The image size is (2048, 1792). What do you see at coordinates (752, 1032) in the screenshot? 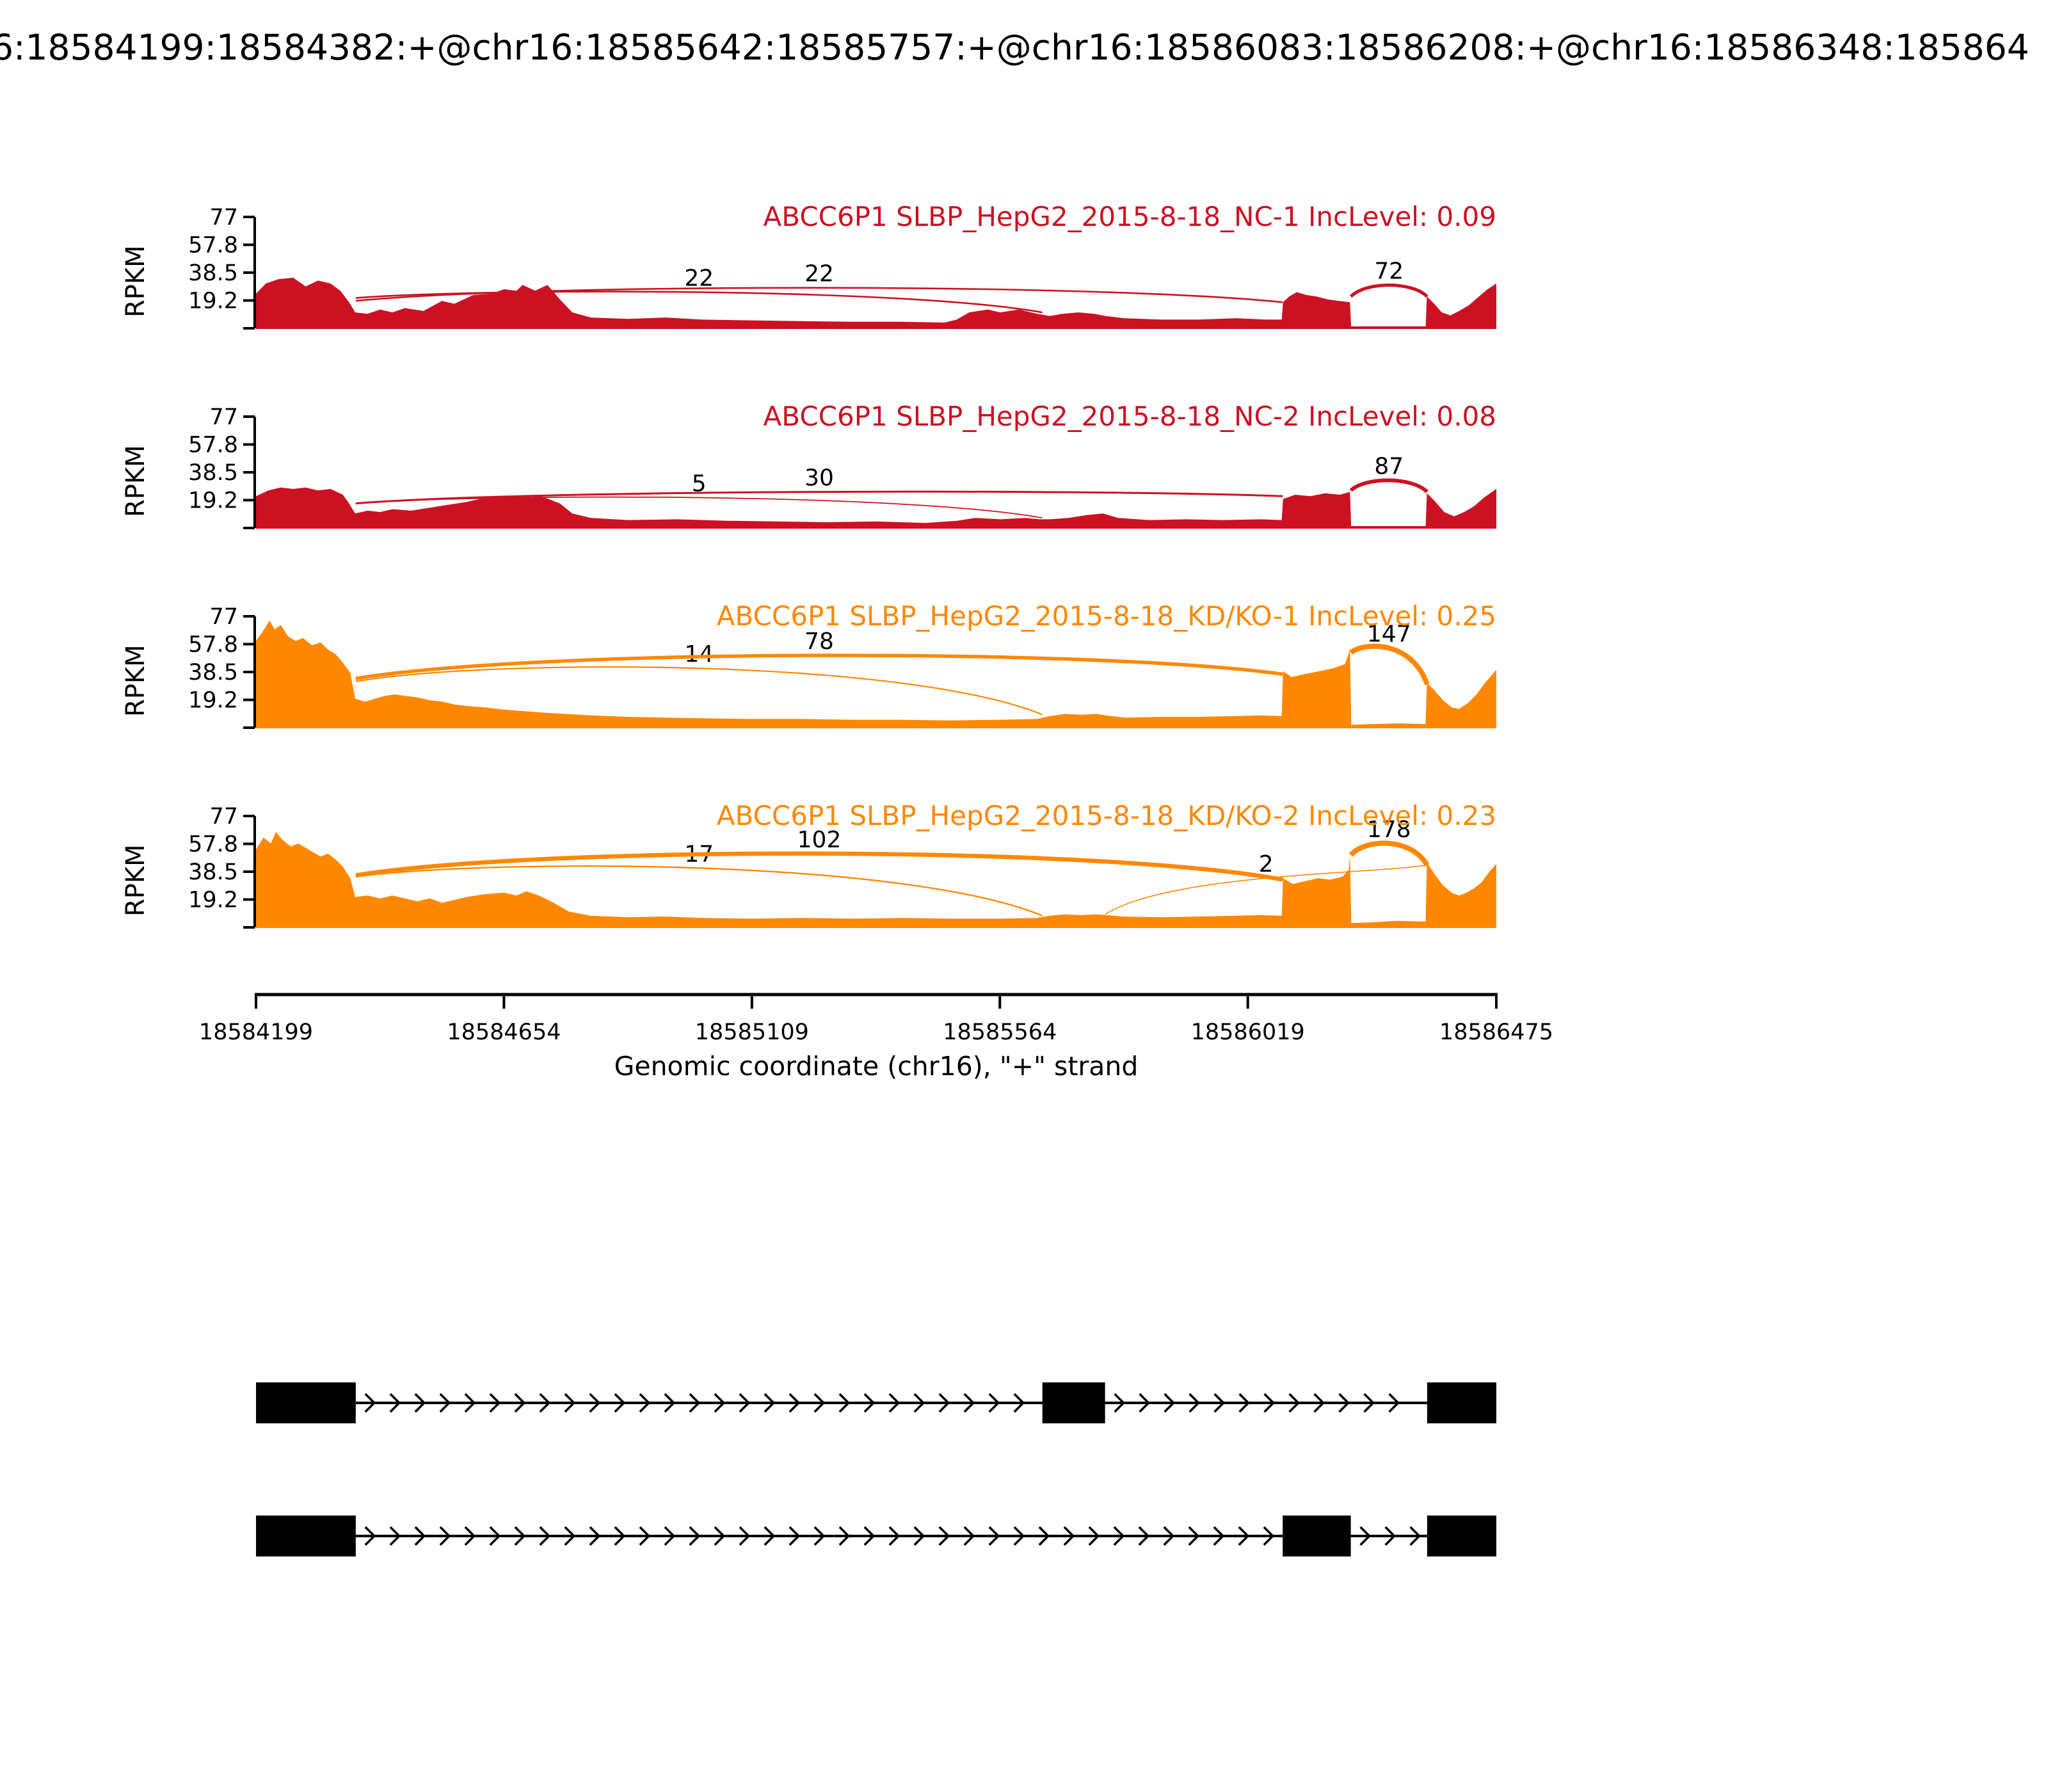
I see `x-tick-label: 18585109` at bounding box center [752, 1032].